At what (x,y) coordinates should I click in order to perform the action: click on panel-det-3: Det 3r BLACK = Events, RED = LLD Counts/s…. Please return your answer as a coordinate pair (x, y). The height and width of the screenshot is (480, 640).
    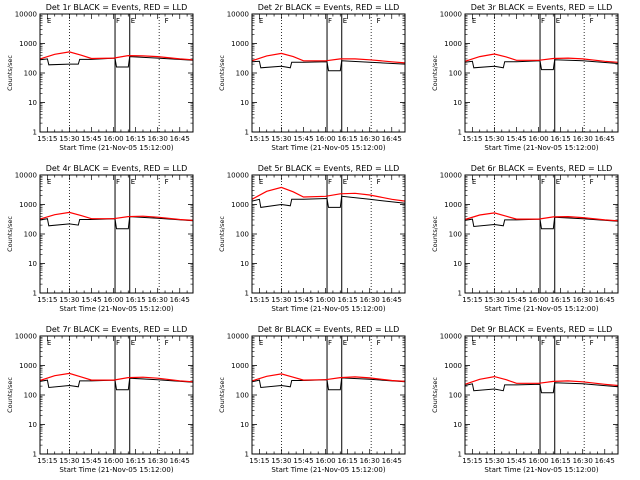
    Looking at the image, I should click on (525, 77).